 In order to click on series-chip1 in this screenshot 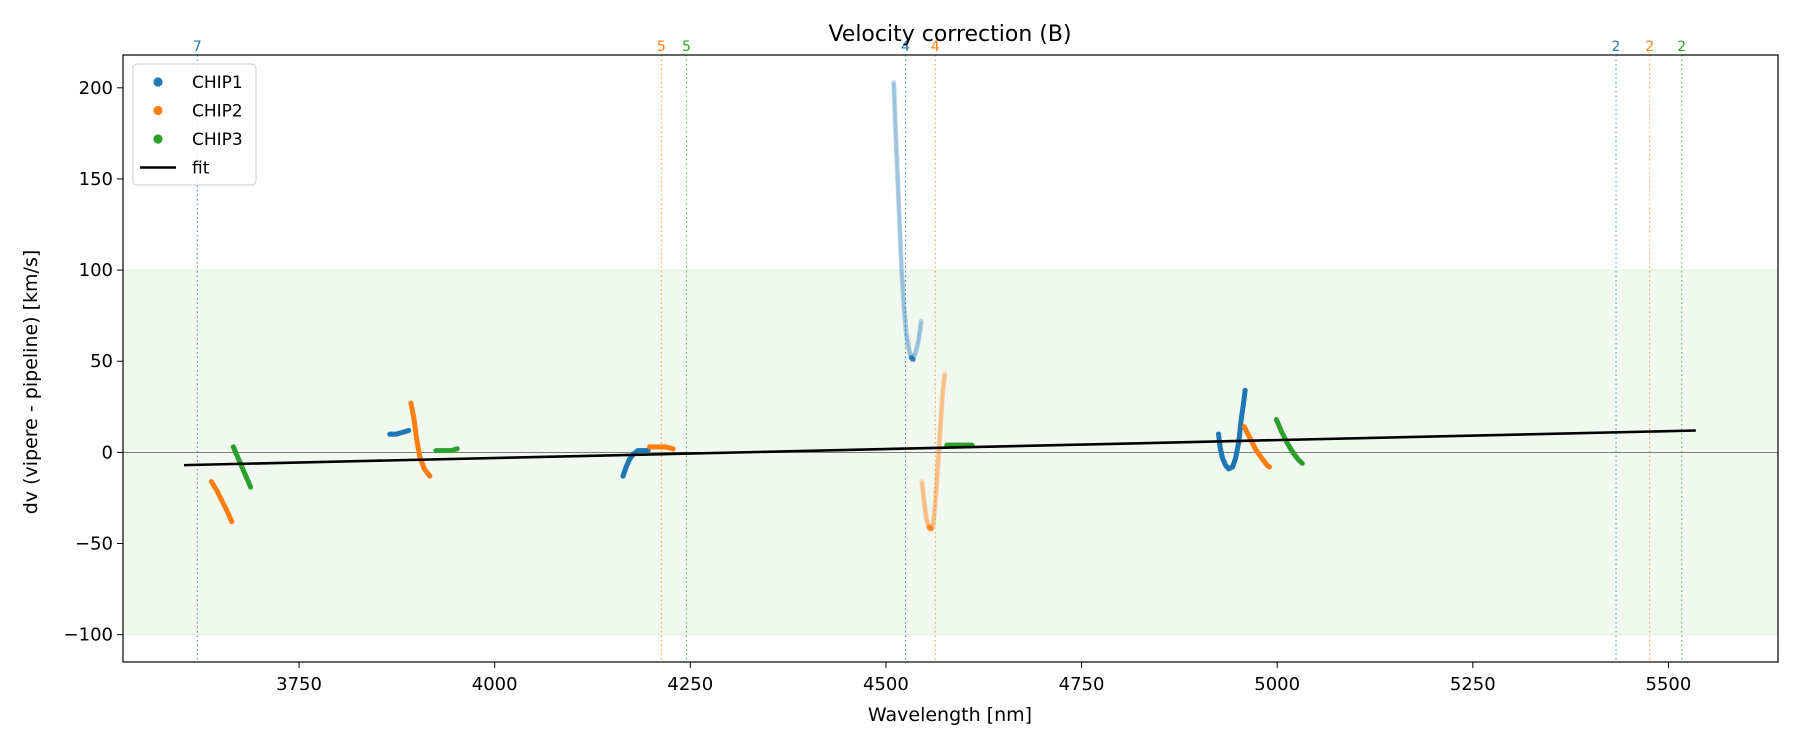, I will do `click(912, 358)`.